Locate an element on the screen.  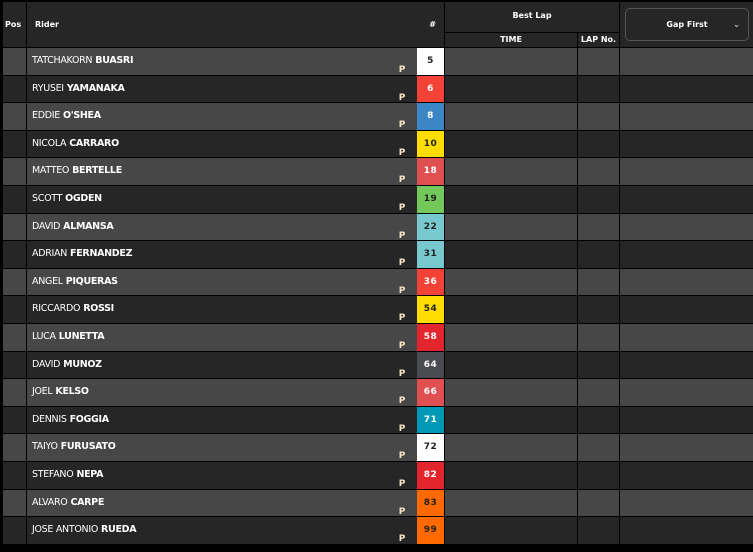
rider-cell: SCOTT OGDEN P is located at coordinates (222, 199).